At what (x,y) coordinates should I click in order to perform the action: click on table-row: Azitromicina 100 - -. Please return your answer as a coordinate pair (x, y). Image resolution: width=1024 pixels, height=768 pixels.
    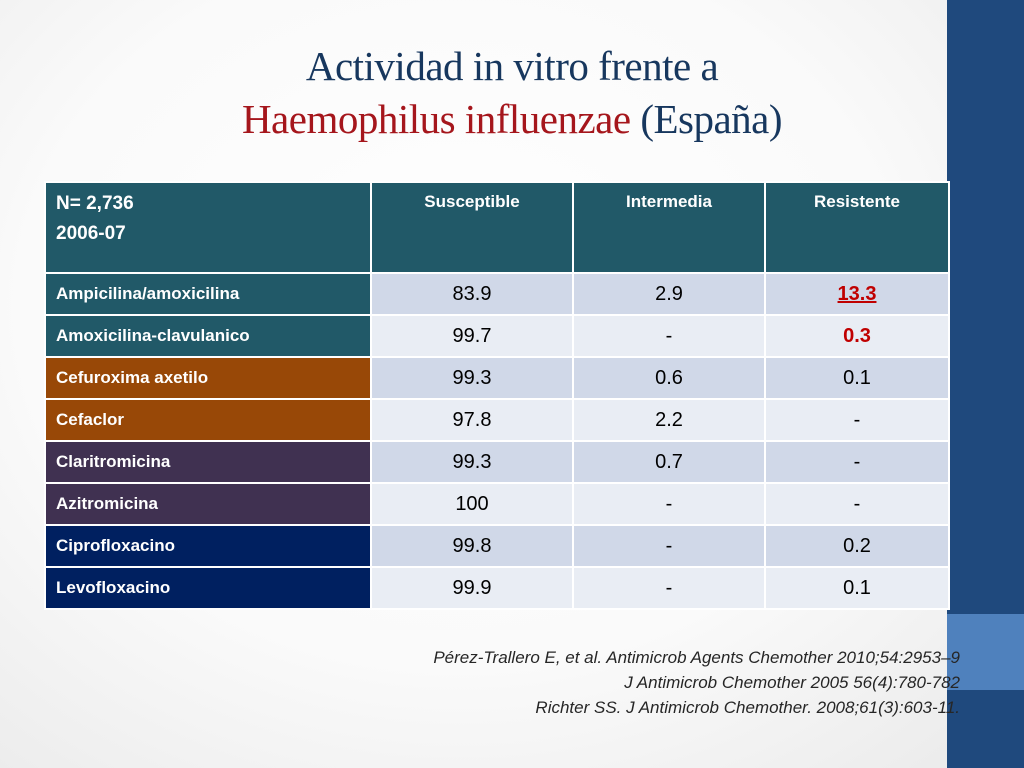
    Looking at the image, I should click on (497, 504).